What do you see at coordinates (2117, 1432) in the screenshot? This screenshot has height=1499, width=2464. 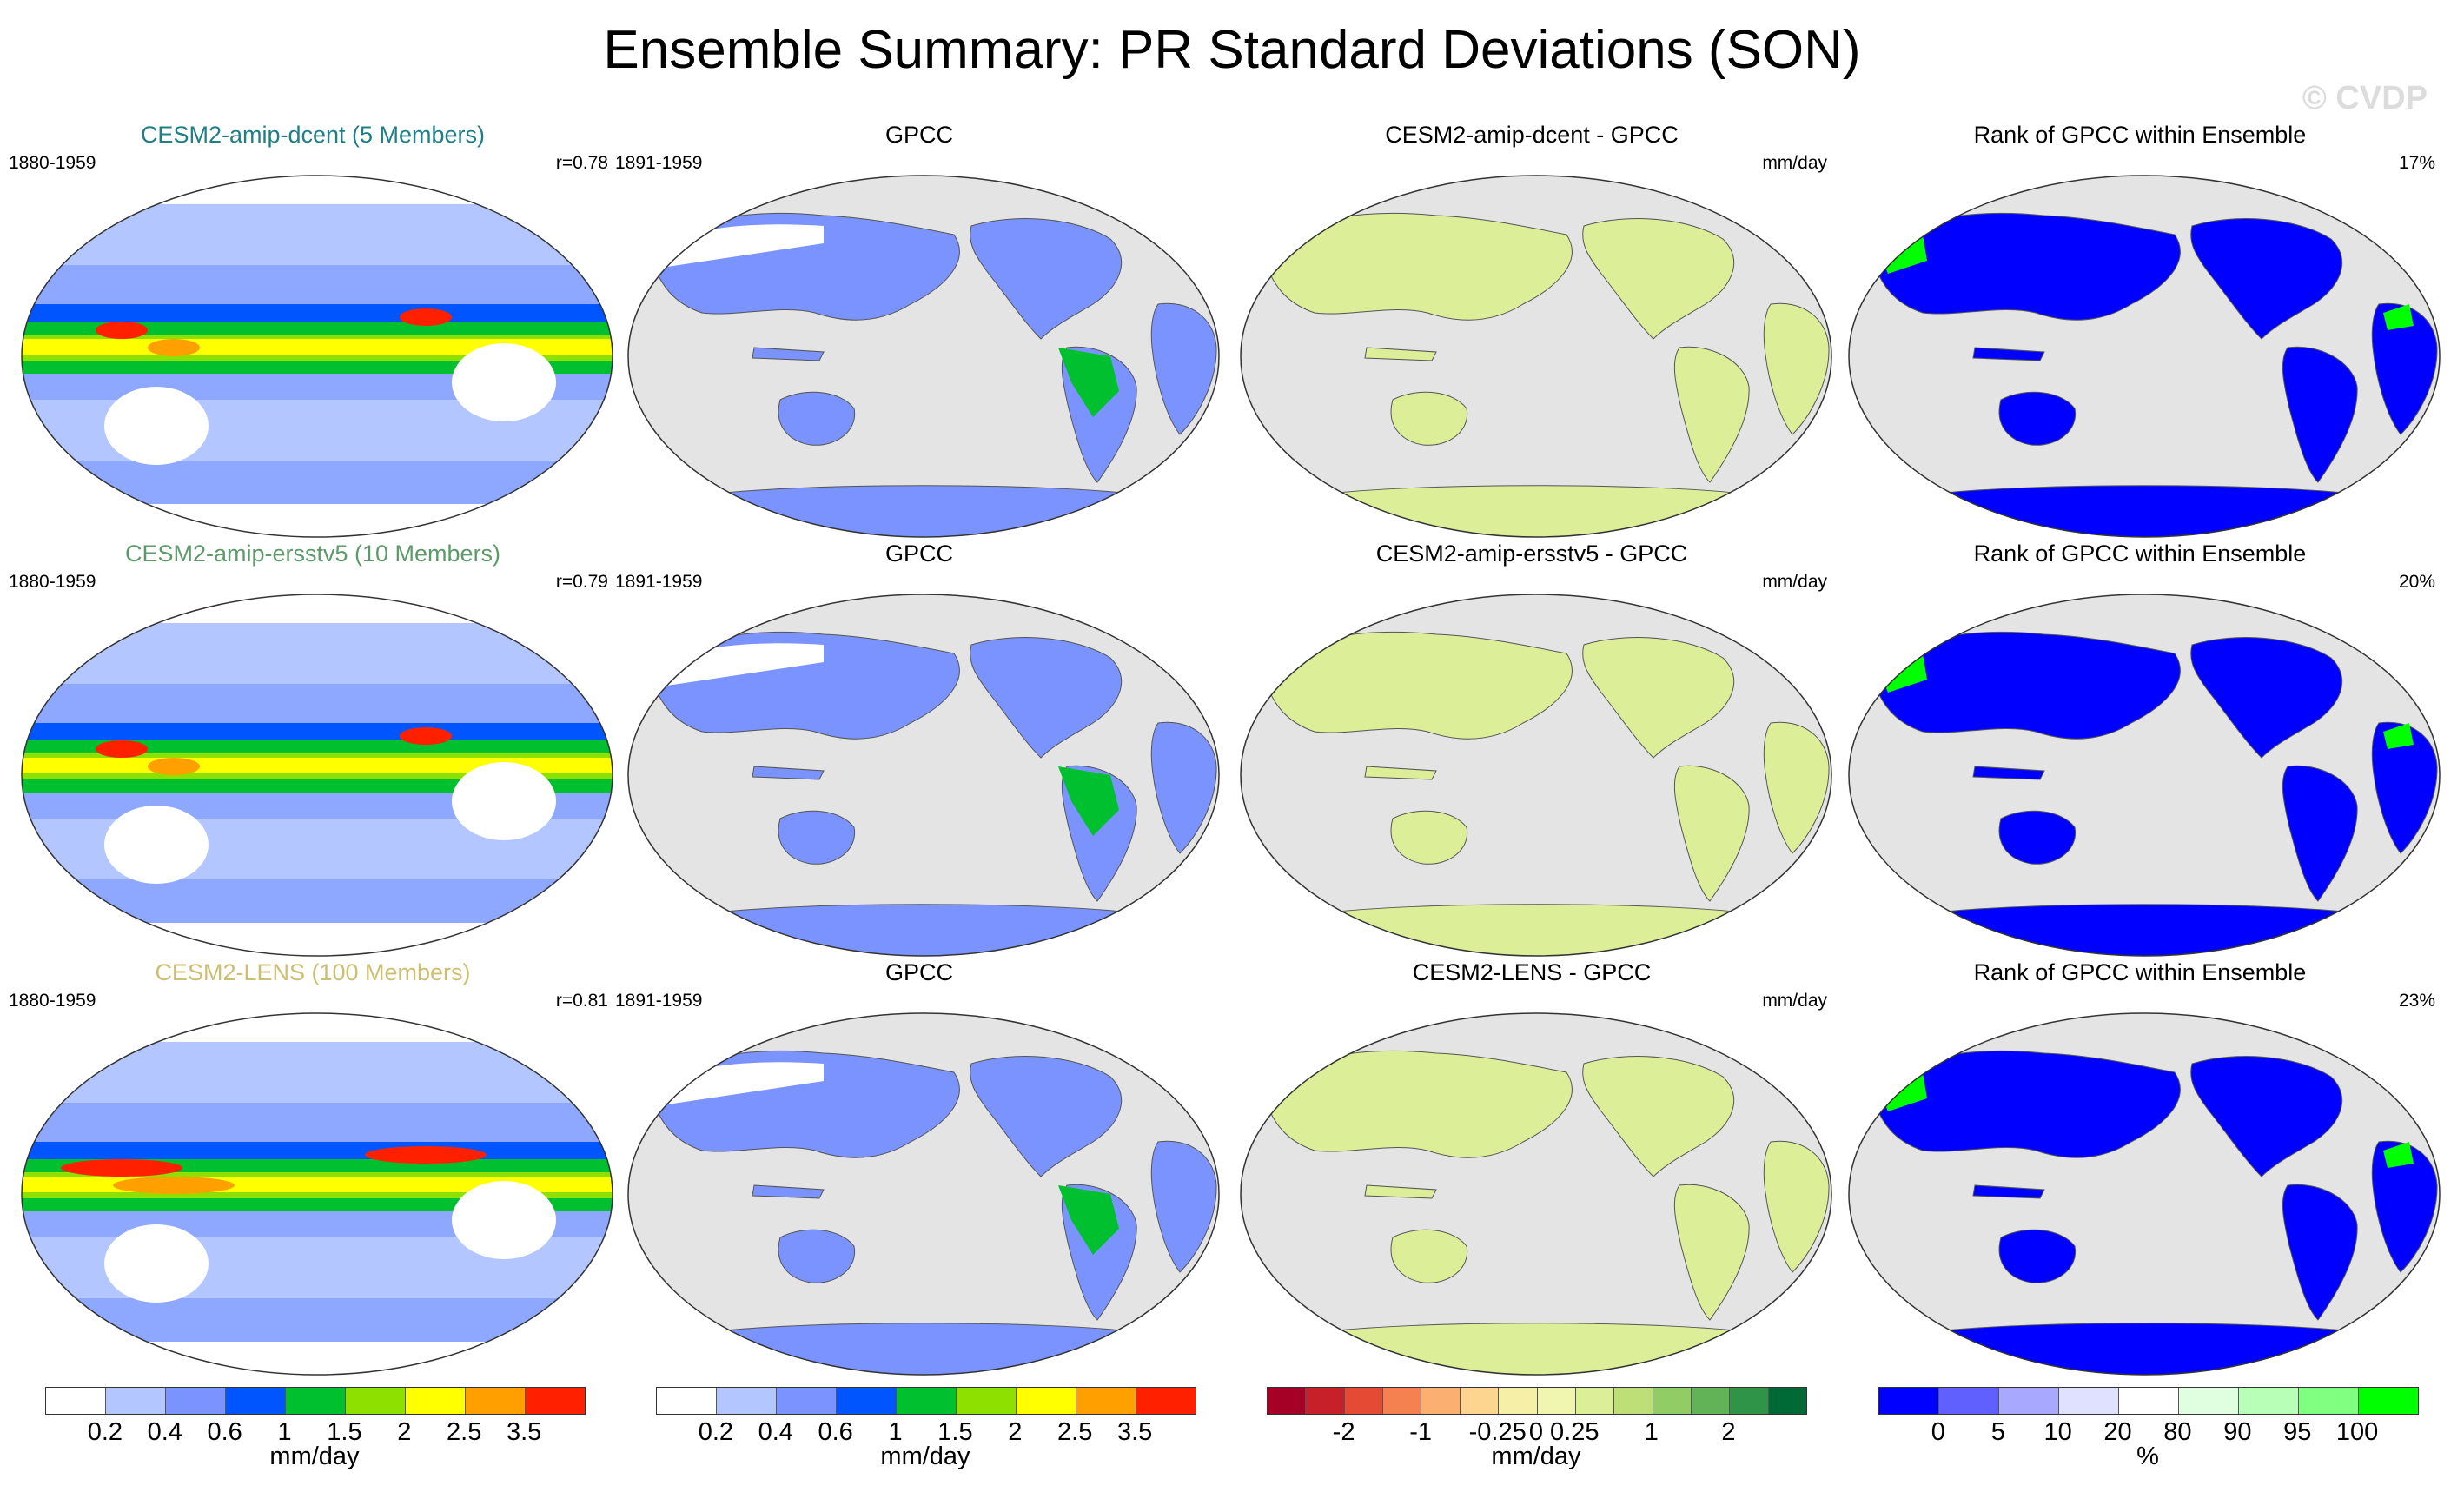 I see `colorbar-tick-label: 20` at bounding box center [2117, 1432].